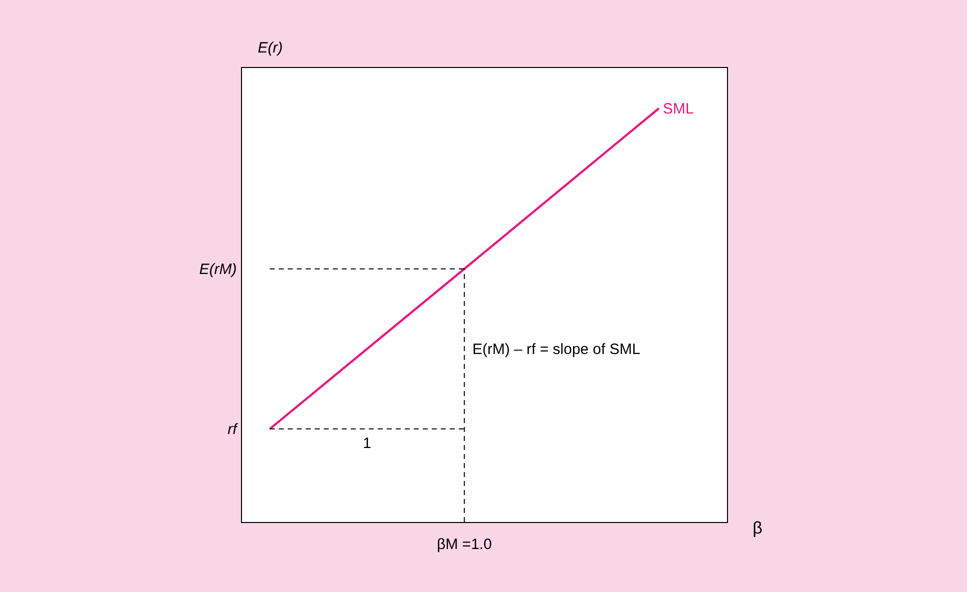  What do you see at coordinates (464, 544) in the screenshot?
I see `text: βM =1.0` at bounding box center [464, 544].